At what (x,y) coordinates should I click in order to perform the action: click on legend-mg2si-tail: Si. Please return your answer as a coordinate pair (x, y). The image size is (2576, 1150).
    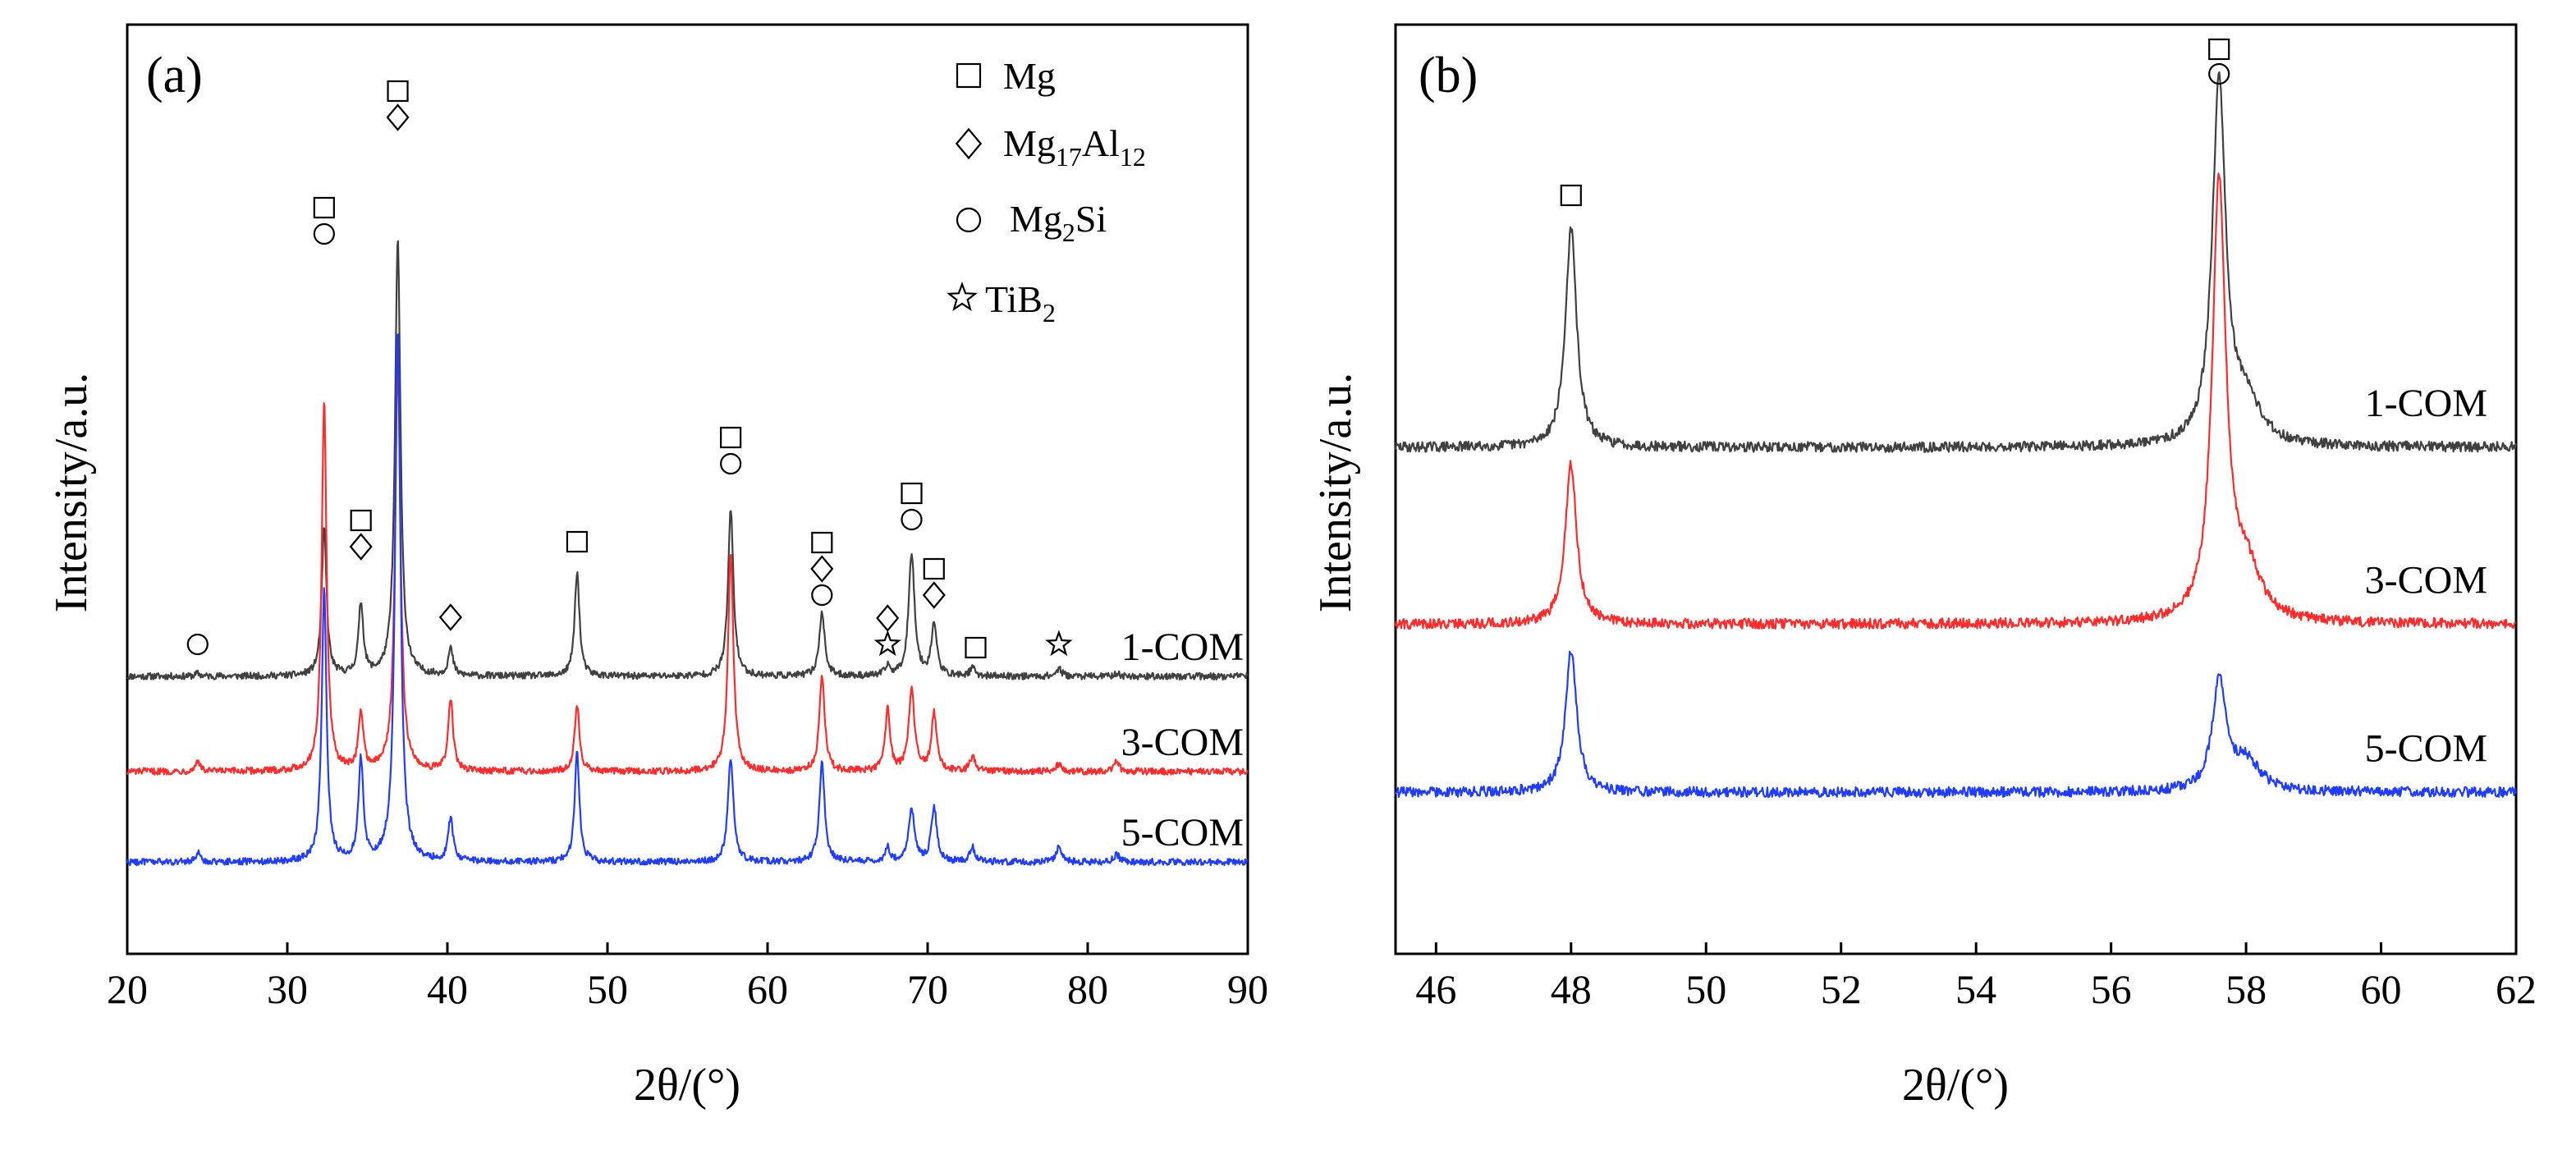
    Looking at the image, I should click on (1091, 219).